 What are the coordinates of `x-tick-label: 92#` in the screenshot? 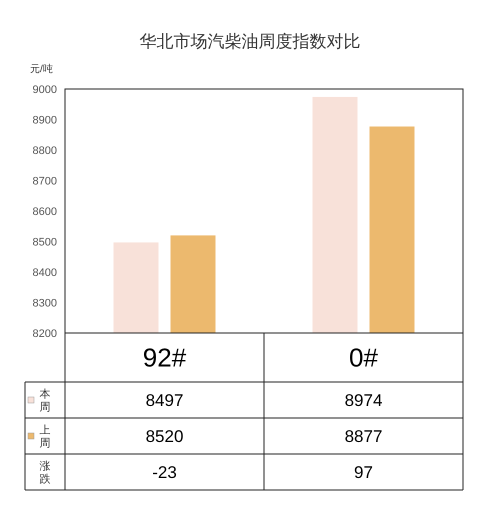 It's located at (164, 357).